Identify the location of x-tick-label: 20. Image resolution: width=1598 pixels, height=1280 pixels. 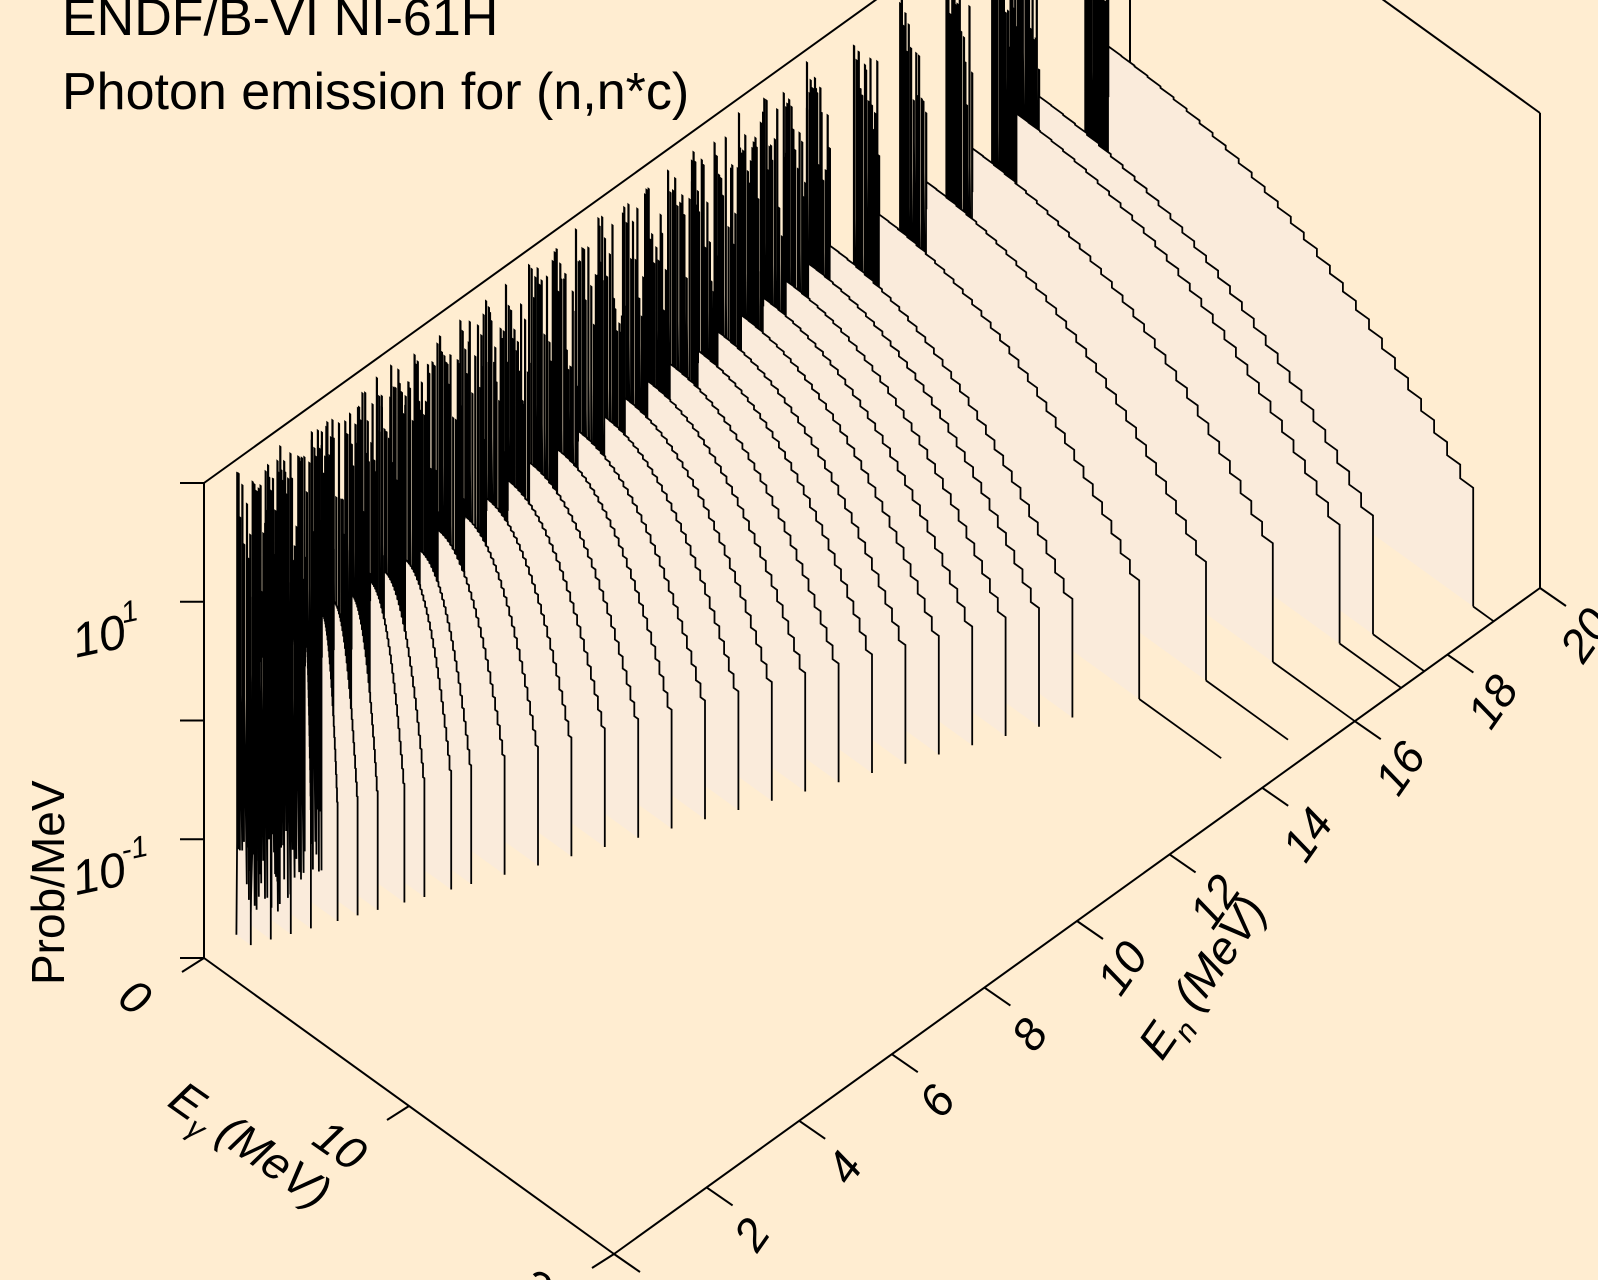
(544, 1268).